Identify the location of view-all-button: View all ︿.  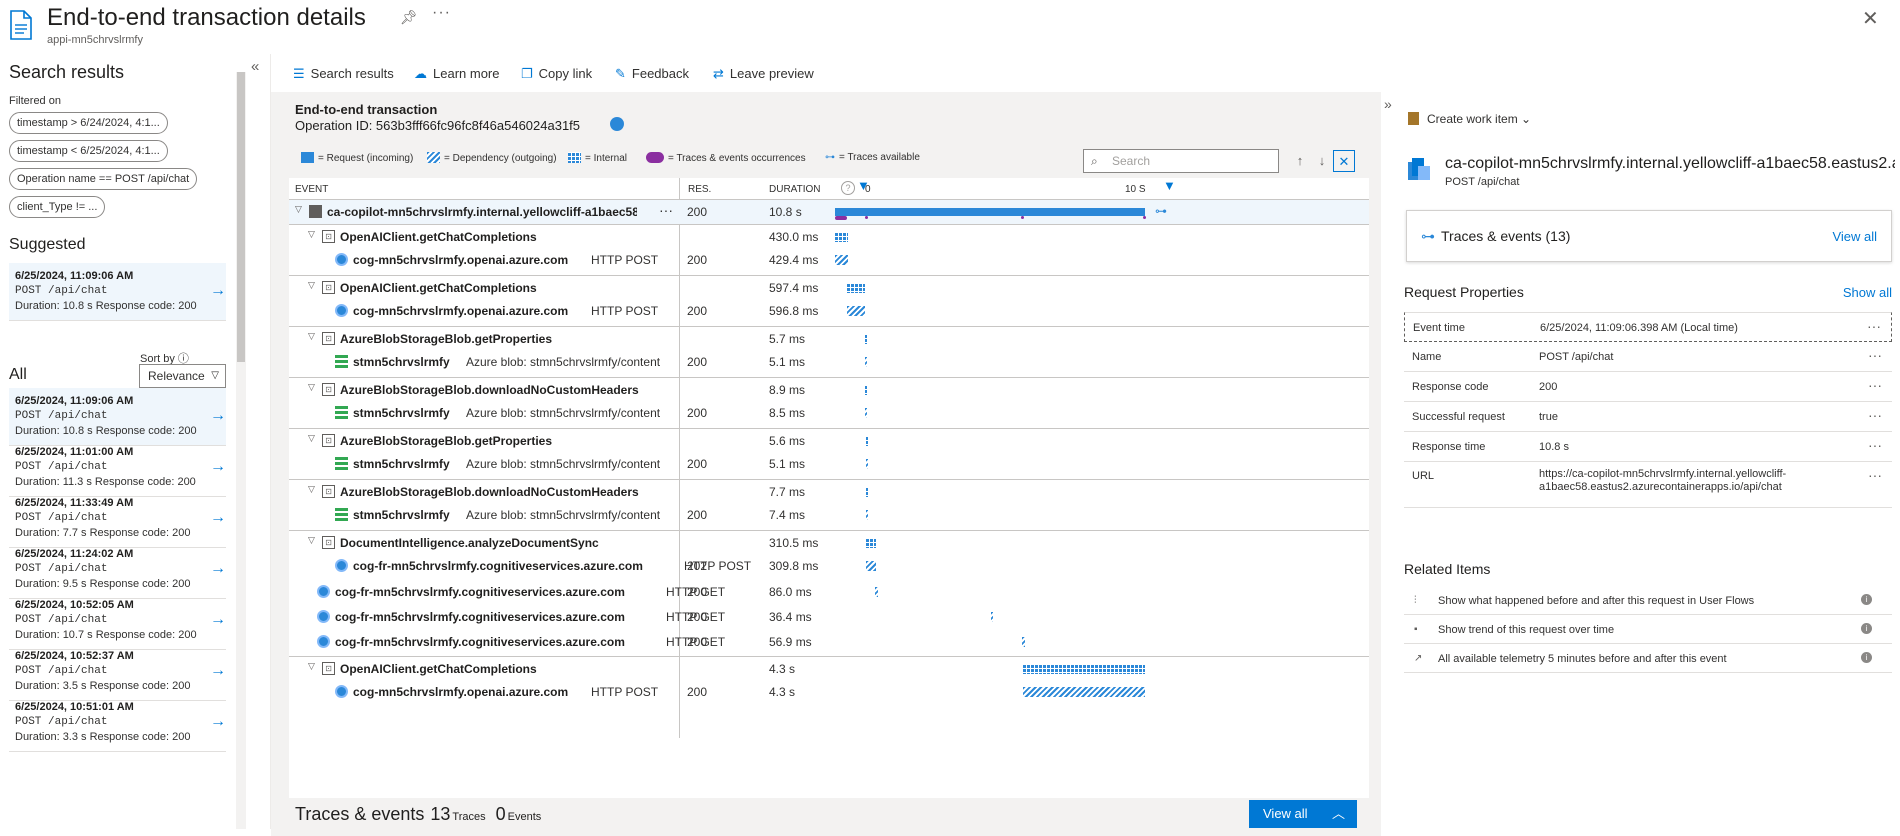
(1303, 814).